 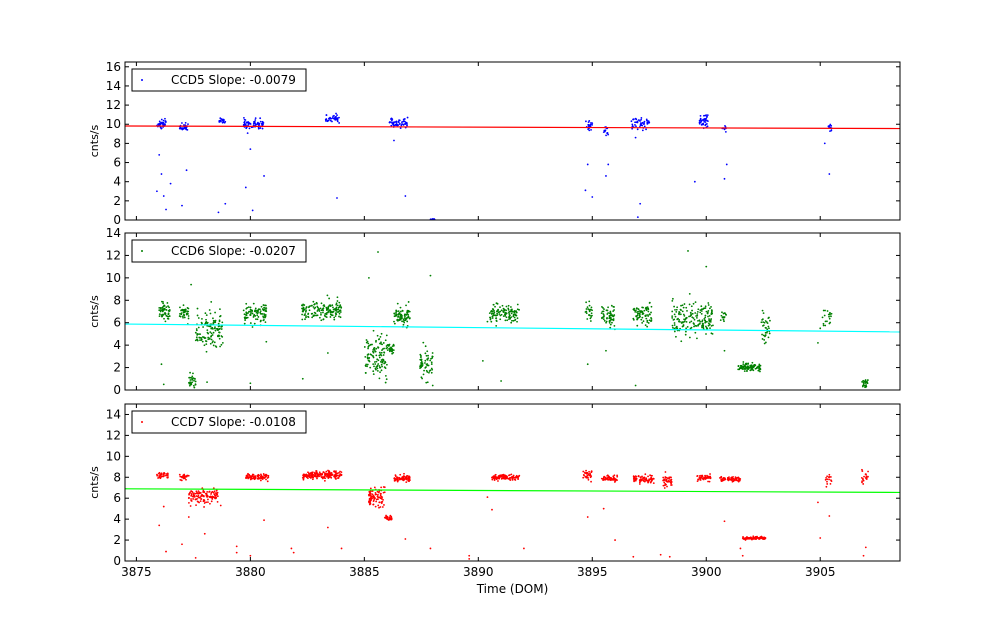 I want to click on y-tick-label: 2, so click(x=117, y=201).